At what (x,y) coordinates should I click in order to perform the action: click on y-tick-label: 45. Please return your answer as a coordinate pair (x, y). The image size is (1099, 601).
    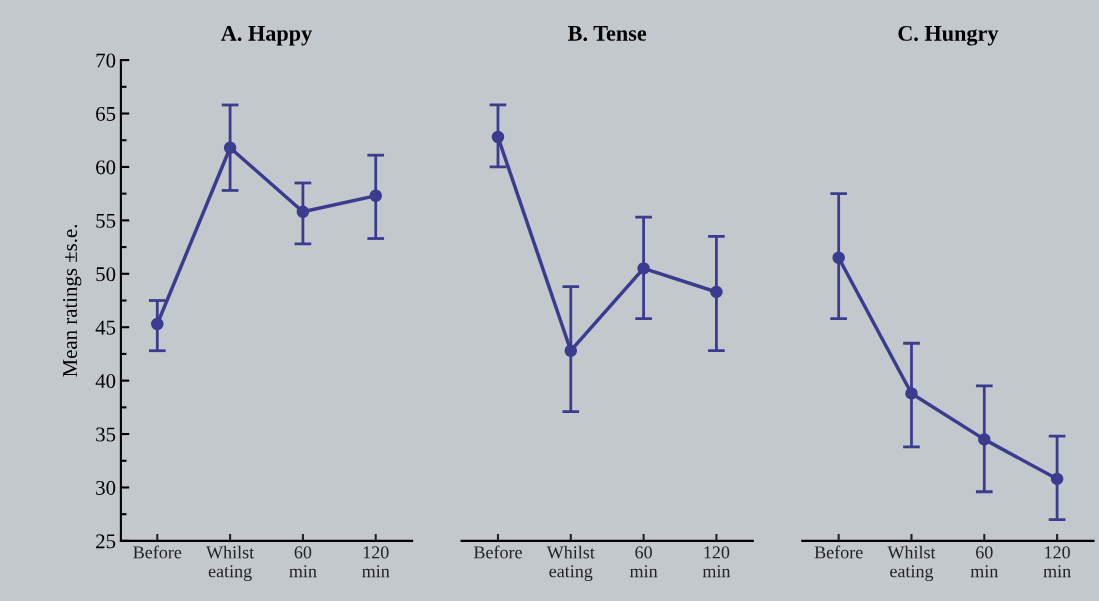
    Looking at the image, I should click on (105, 327).